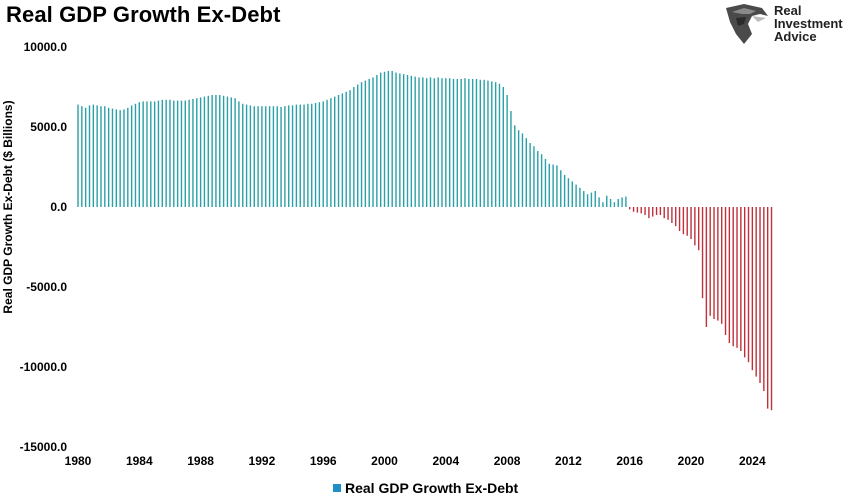  I want to click on y-tick-label: -5000.0, so click(46, 287).